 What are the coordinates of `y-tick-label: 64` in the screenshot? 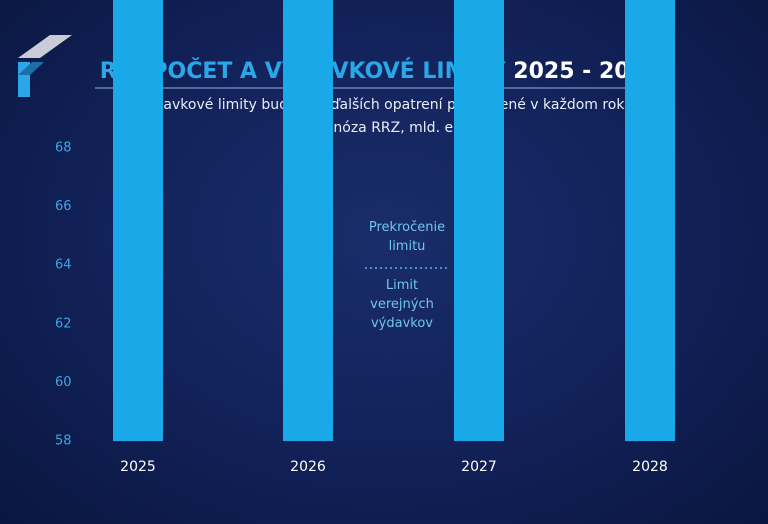 It's located at (63, 265).